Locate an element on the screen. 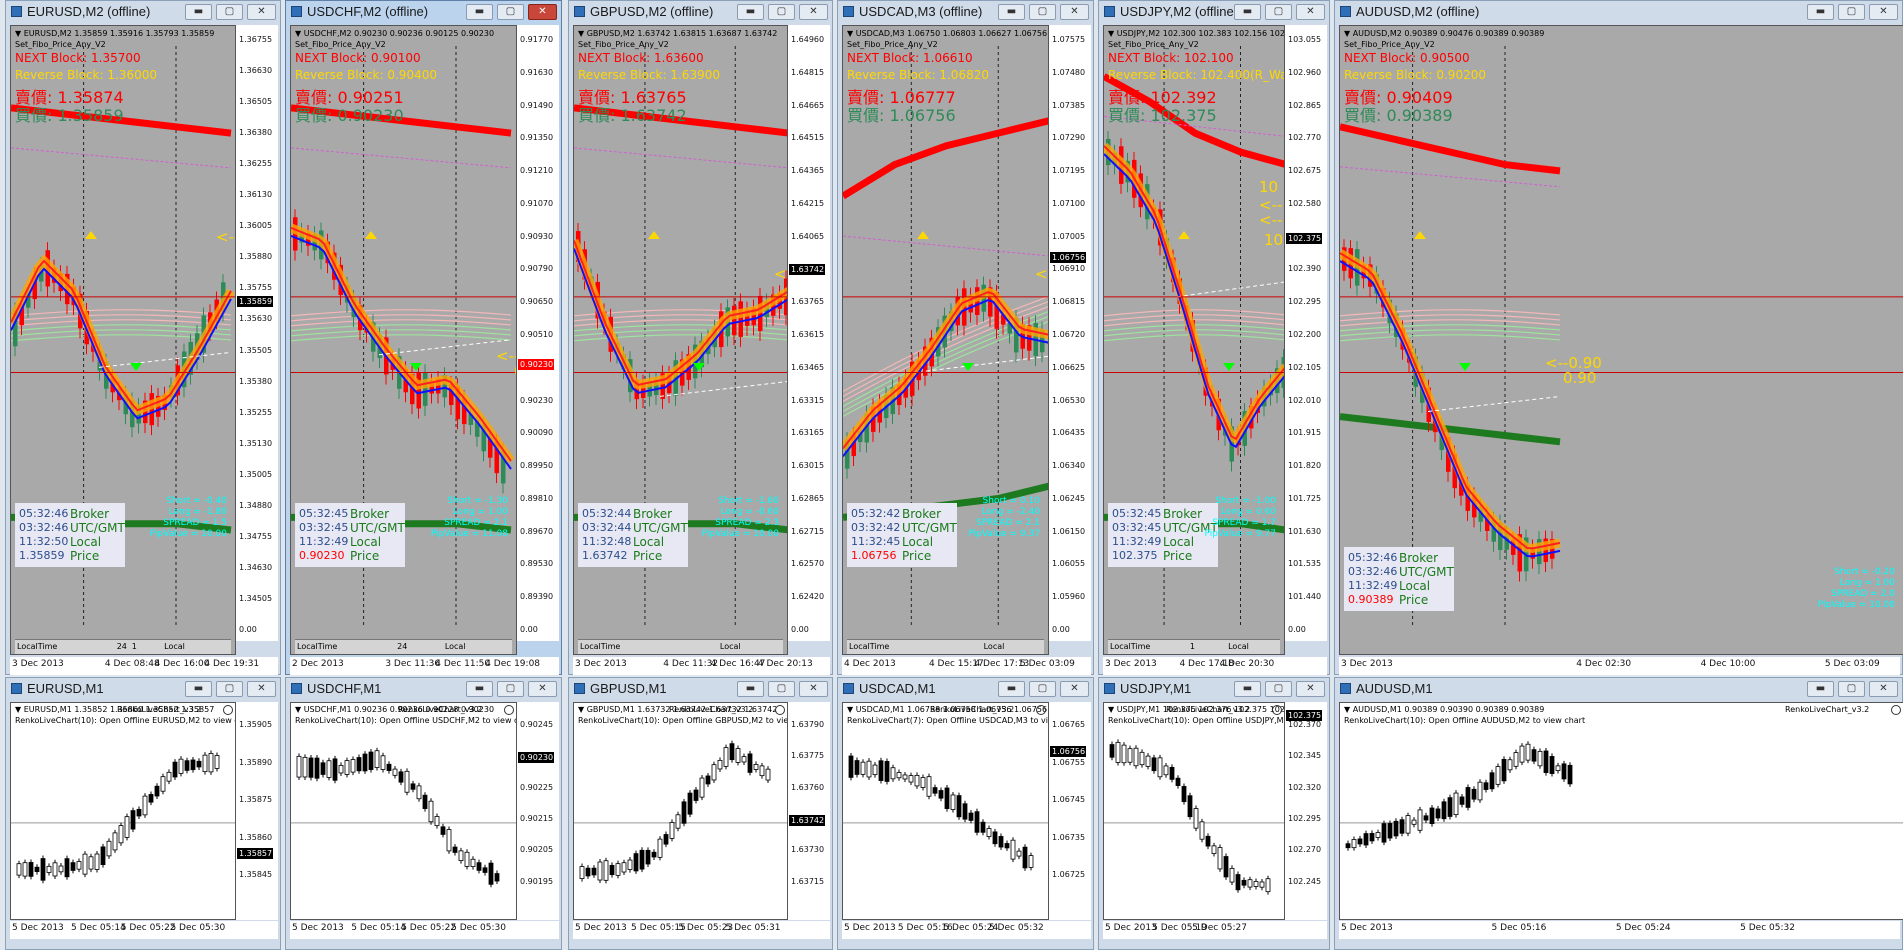 Image resolution: width=1903 pixels, height=950 pixels. window-title-bar: AUDUSD,M2 (offline) ▬ ▢ ✕ is located at coordinates (1618, 12).